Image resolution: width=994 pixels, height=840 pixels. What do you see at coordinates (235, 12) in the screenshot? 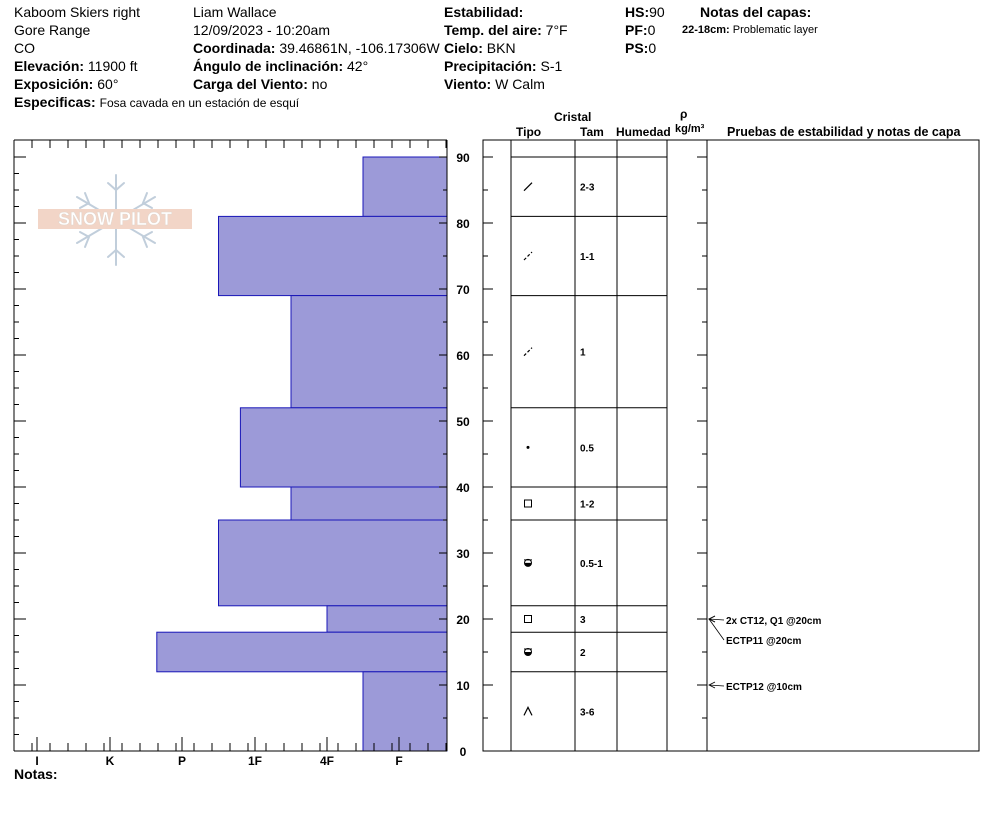
I see `observer-name: Liam Wallace` at bounding box center [235, 12].